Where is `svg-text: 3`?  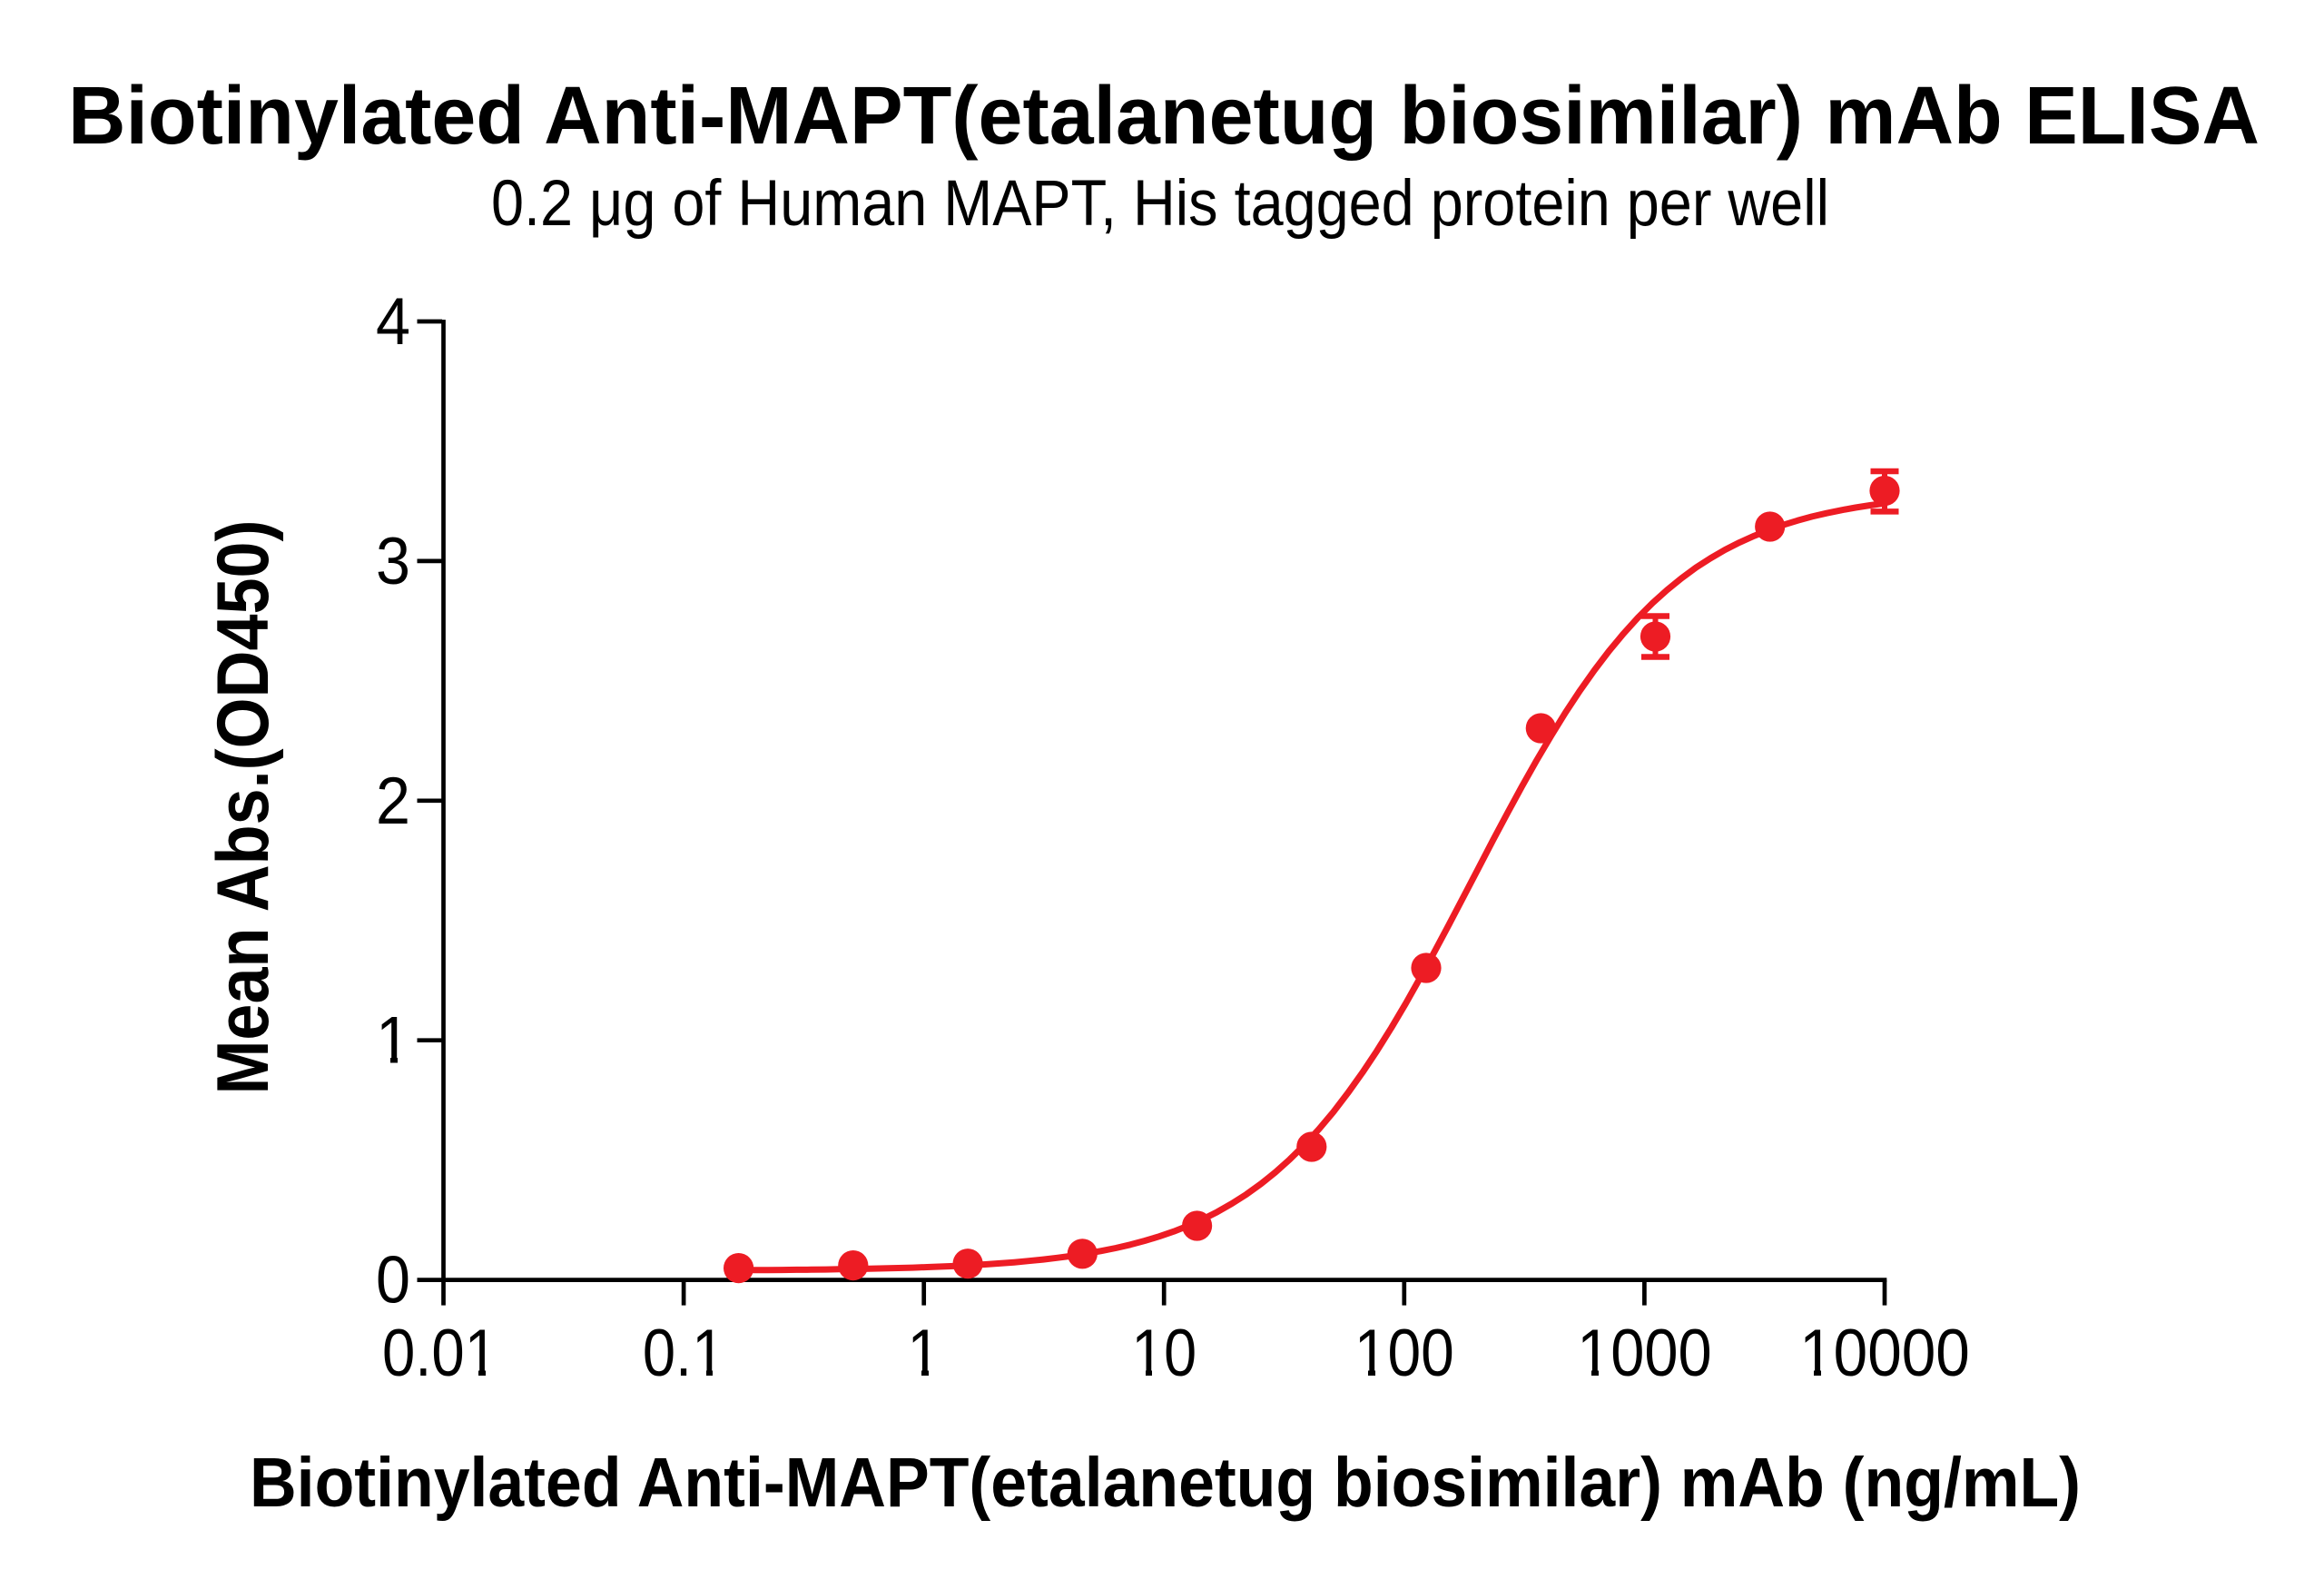
svg-text: 3 is located at coordinates (393, 561).